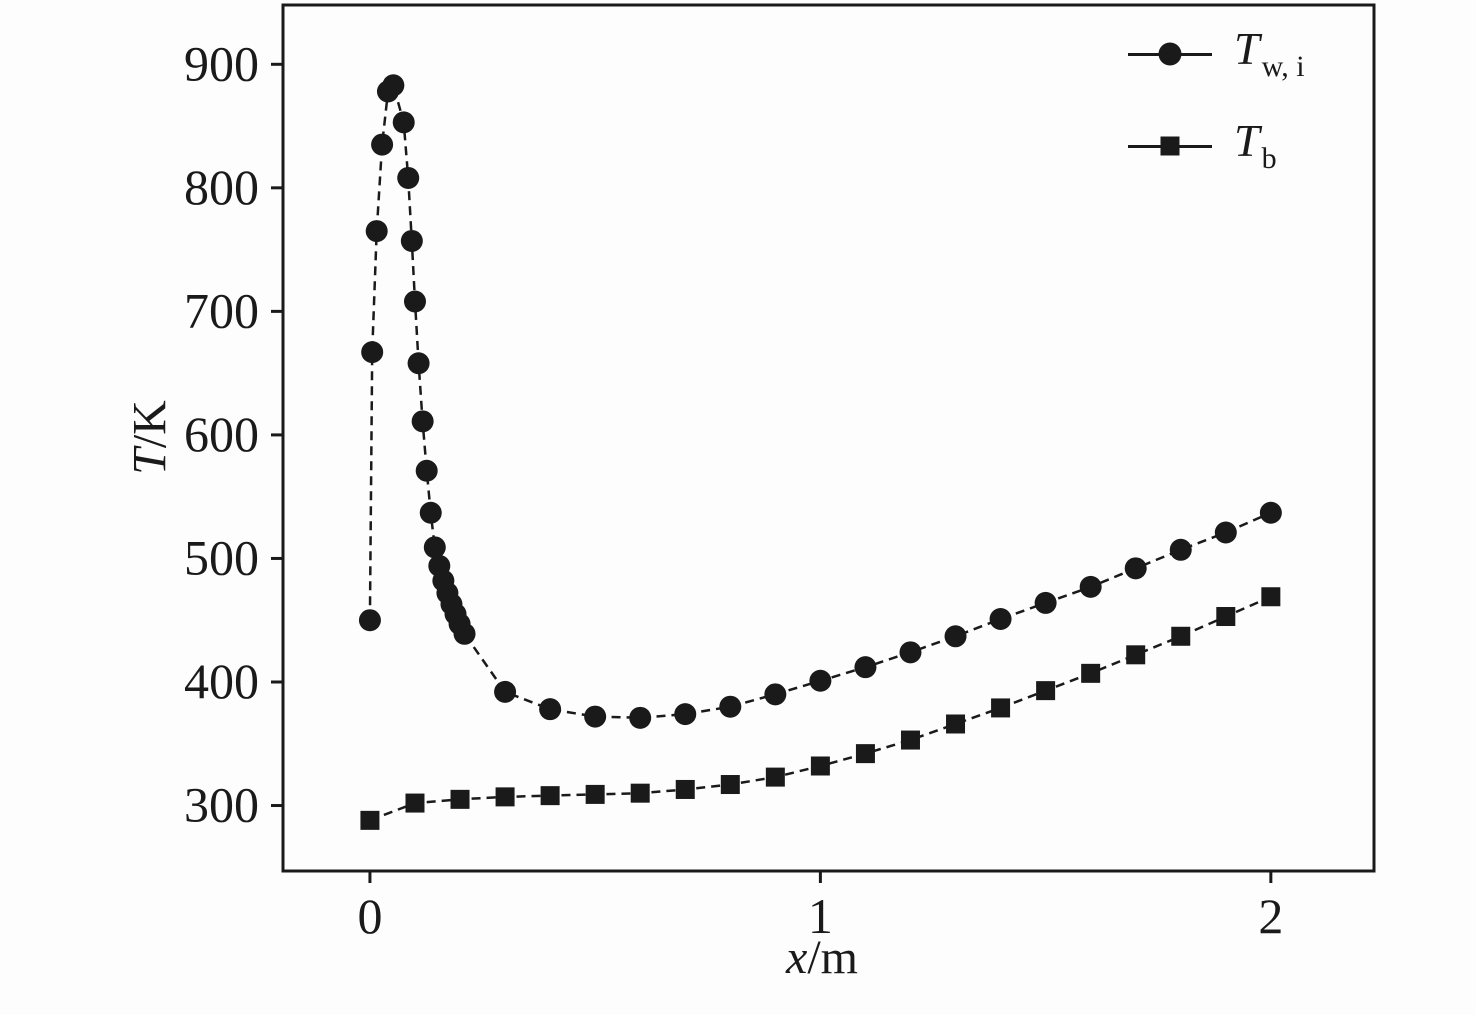 The image size is (1476, 1015). What do you see at coordinates (832, 957) in the screenshot?
I see `x-axis-title-unit: /m` at bounding box center [832, 957].